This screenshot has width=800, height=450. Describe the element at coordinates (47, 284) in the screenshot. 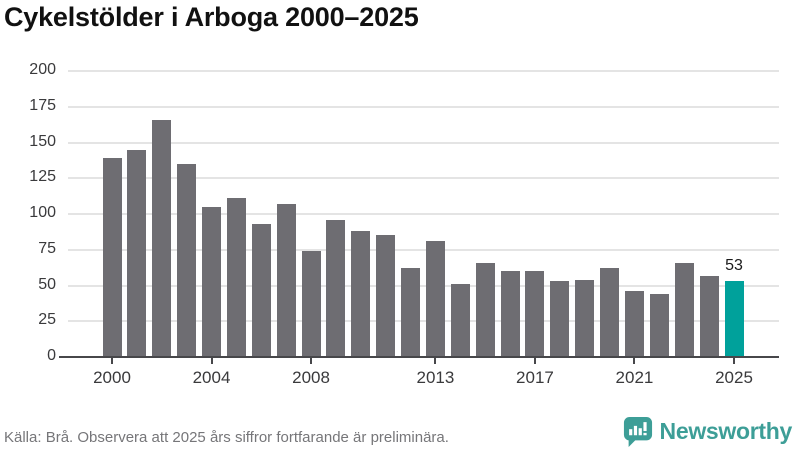

I see `y-tick-label-50: 50` at that location.